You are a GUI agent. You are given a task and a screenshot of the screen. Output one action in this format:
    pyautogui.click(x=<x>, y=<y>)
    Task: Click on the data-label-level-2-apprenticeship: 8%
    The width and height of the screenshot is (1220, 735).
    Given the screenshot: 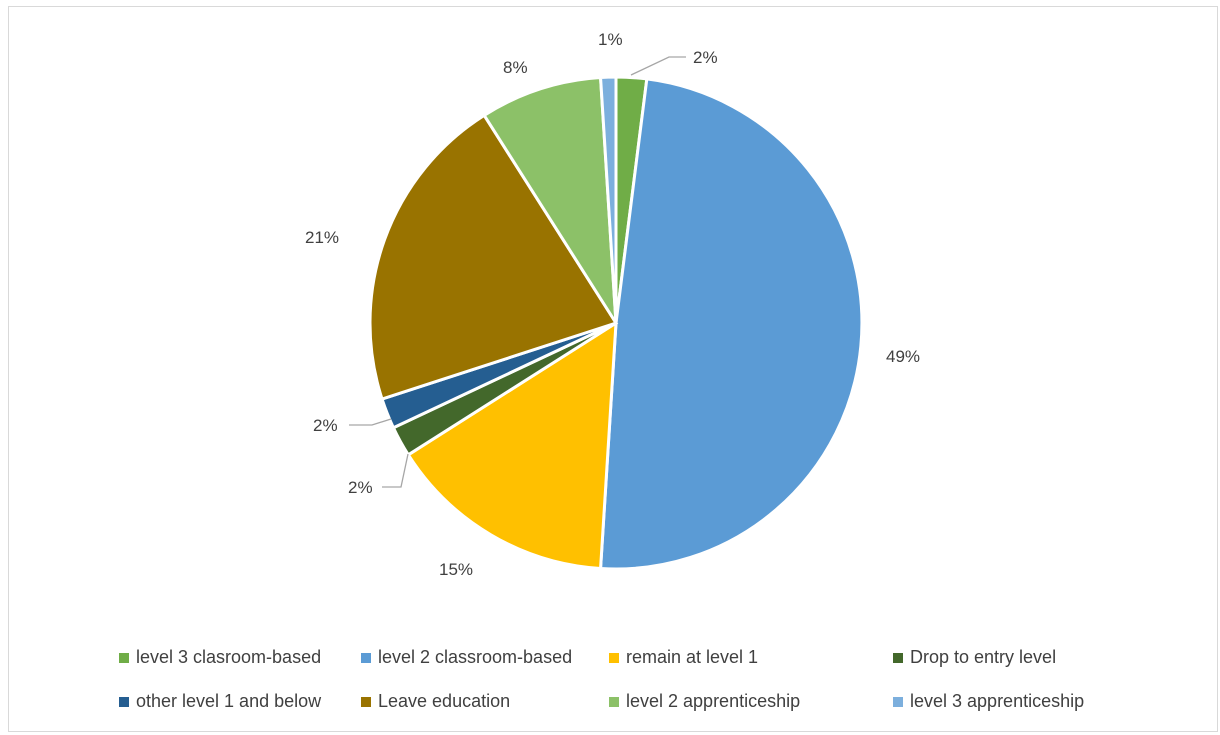 What is the action you would take?
    pyautogui.click(x=515, y=67)
    